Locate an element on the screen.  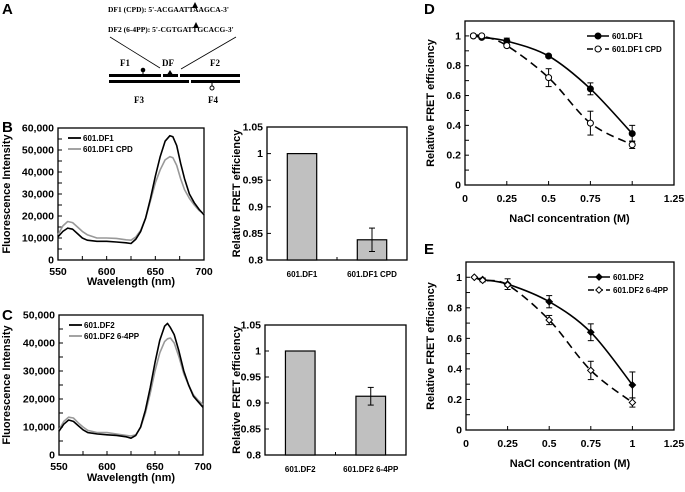
E-salt-plot-frame is located at coordinates (570, 346).